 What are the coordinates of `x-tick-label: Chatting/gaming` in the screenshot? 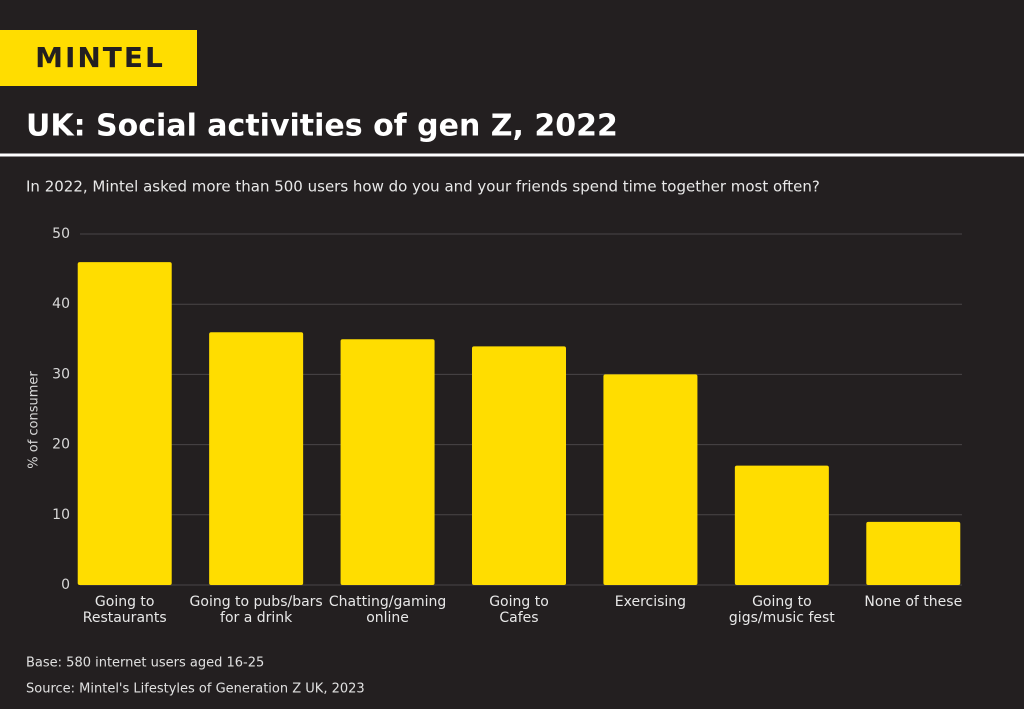 It's located at (387, 602).